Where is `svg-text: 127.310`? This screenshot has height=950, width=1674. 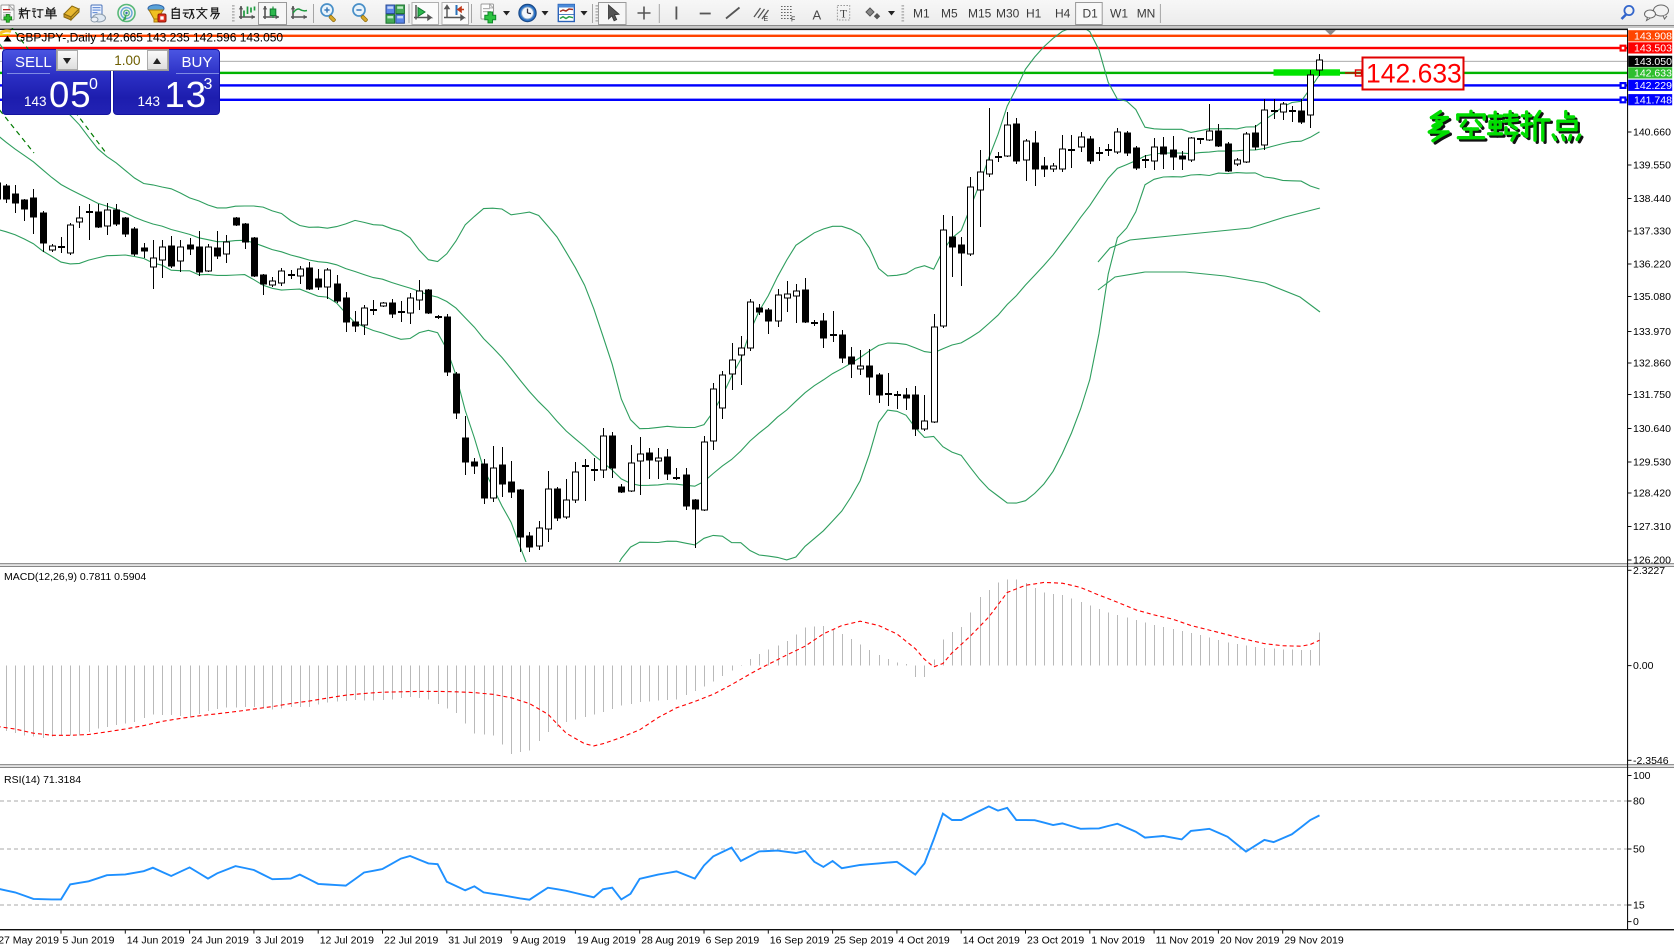
svg-text: 127.310 is located at coordinates (1652, 527).